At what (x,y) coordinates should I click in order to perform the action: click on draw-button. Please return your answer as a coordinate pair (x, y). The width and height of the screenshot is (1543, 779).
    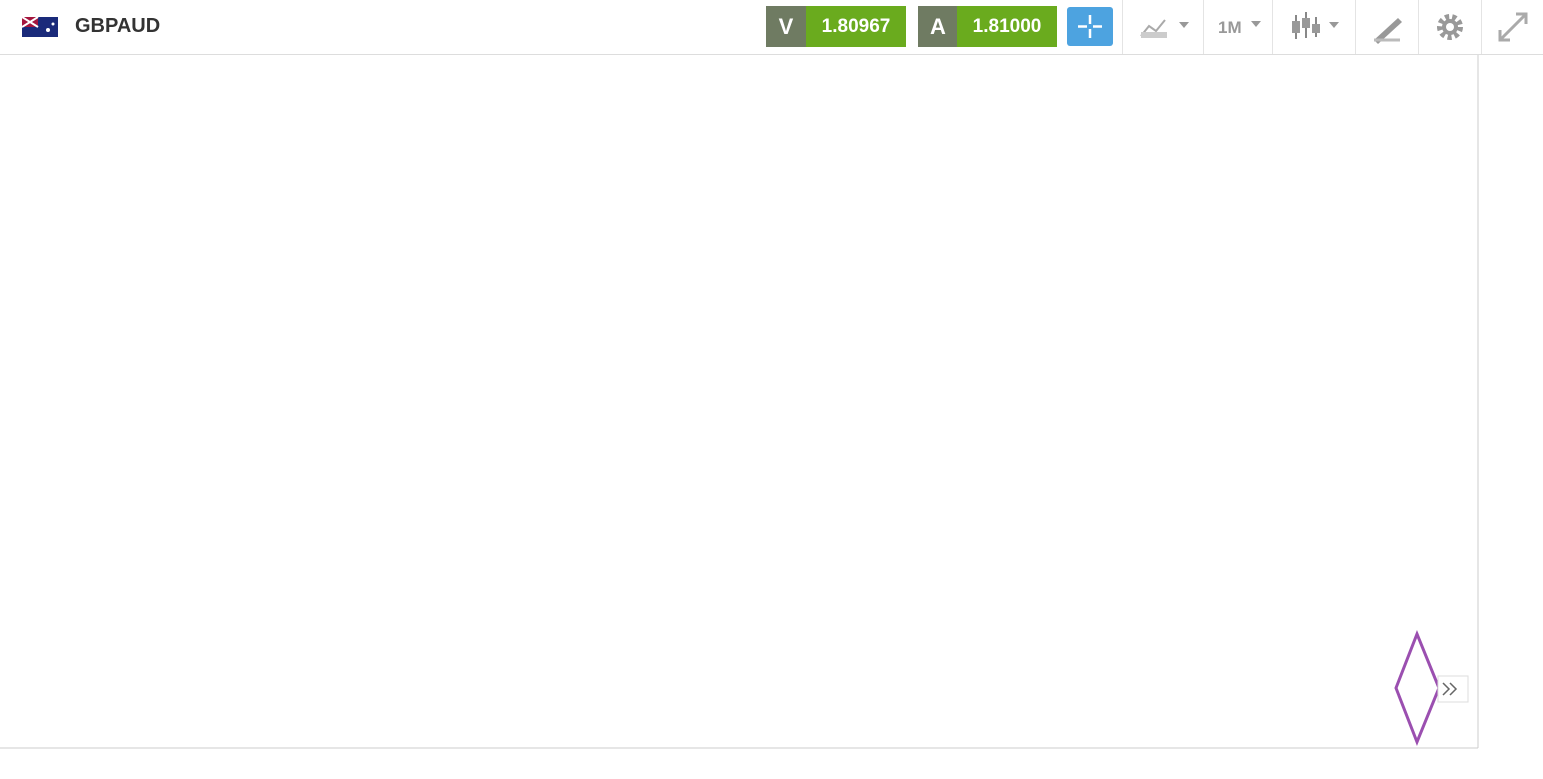
    Looking at the image, I should click on (1386, 27).